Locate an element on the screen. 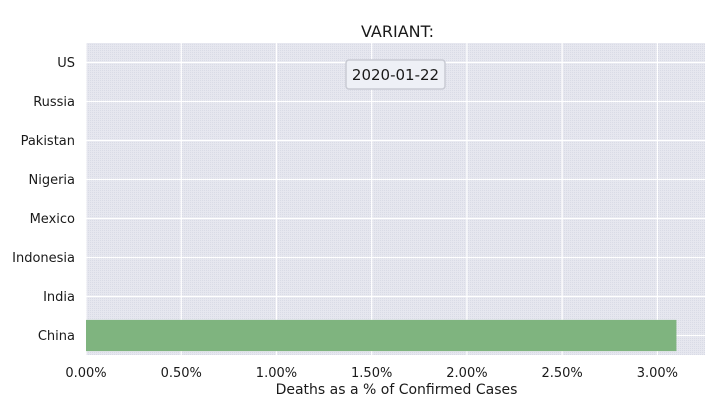 The image size is (715, 400). y-tick-label-us: US is located at coordinates (66, 63).